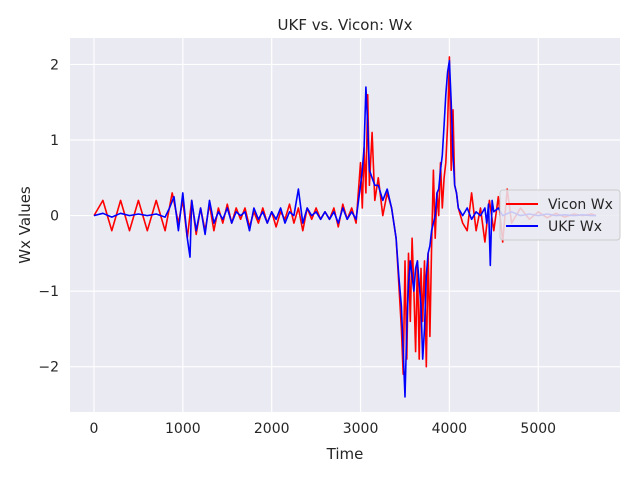 The image size is (640, 480). Describe the element at coordinates (183, 429) in the screenshot. I see `x-tick-label: 1000` at that location.